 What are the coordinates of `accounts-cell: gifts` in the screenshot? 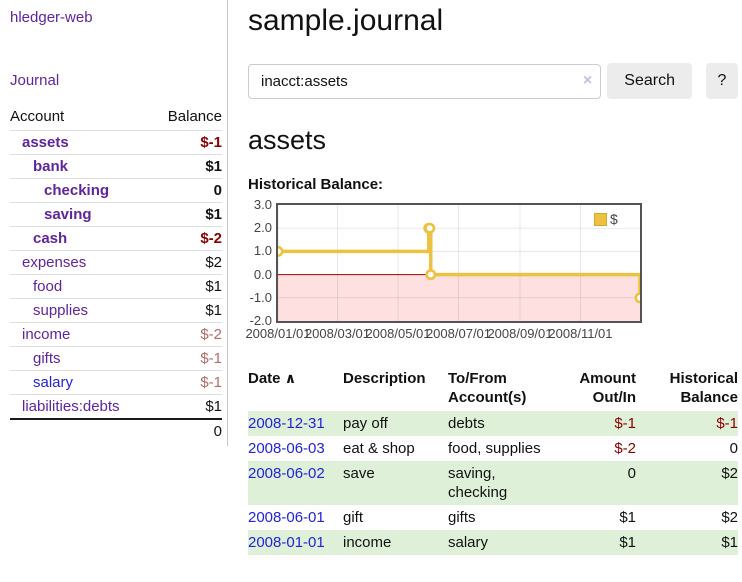 It's located at (462, 517).